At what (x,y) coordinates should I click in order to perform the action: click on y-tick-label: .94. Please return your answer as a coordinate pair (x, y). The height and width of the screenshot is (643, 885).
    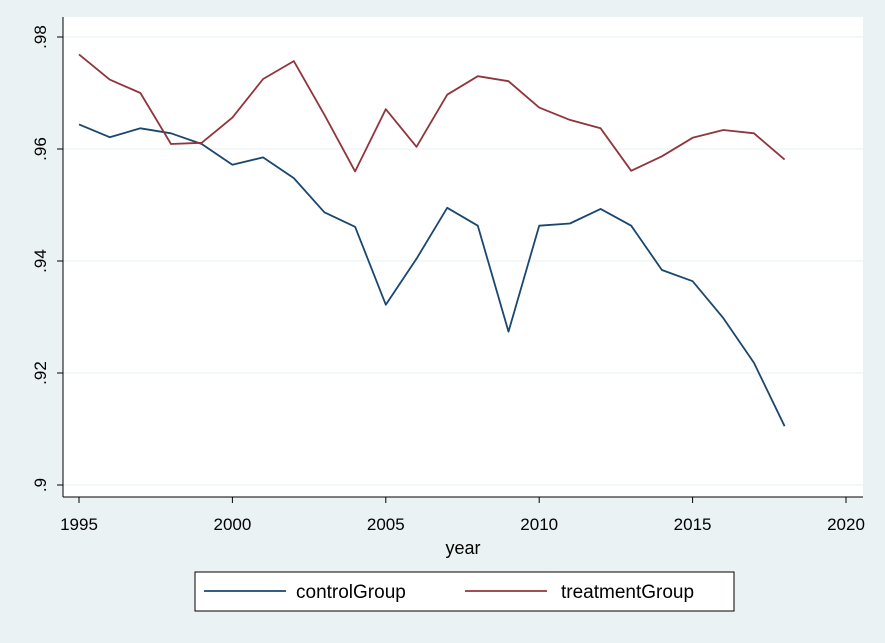
    Looking at the image, I should click on (40, 261).